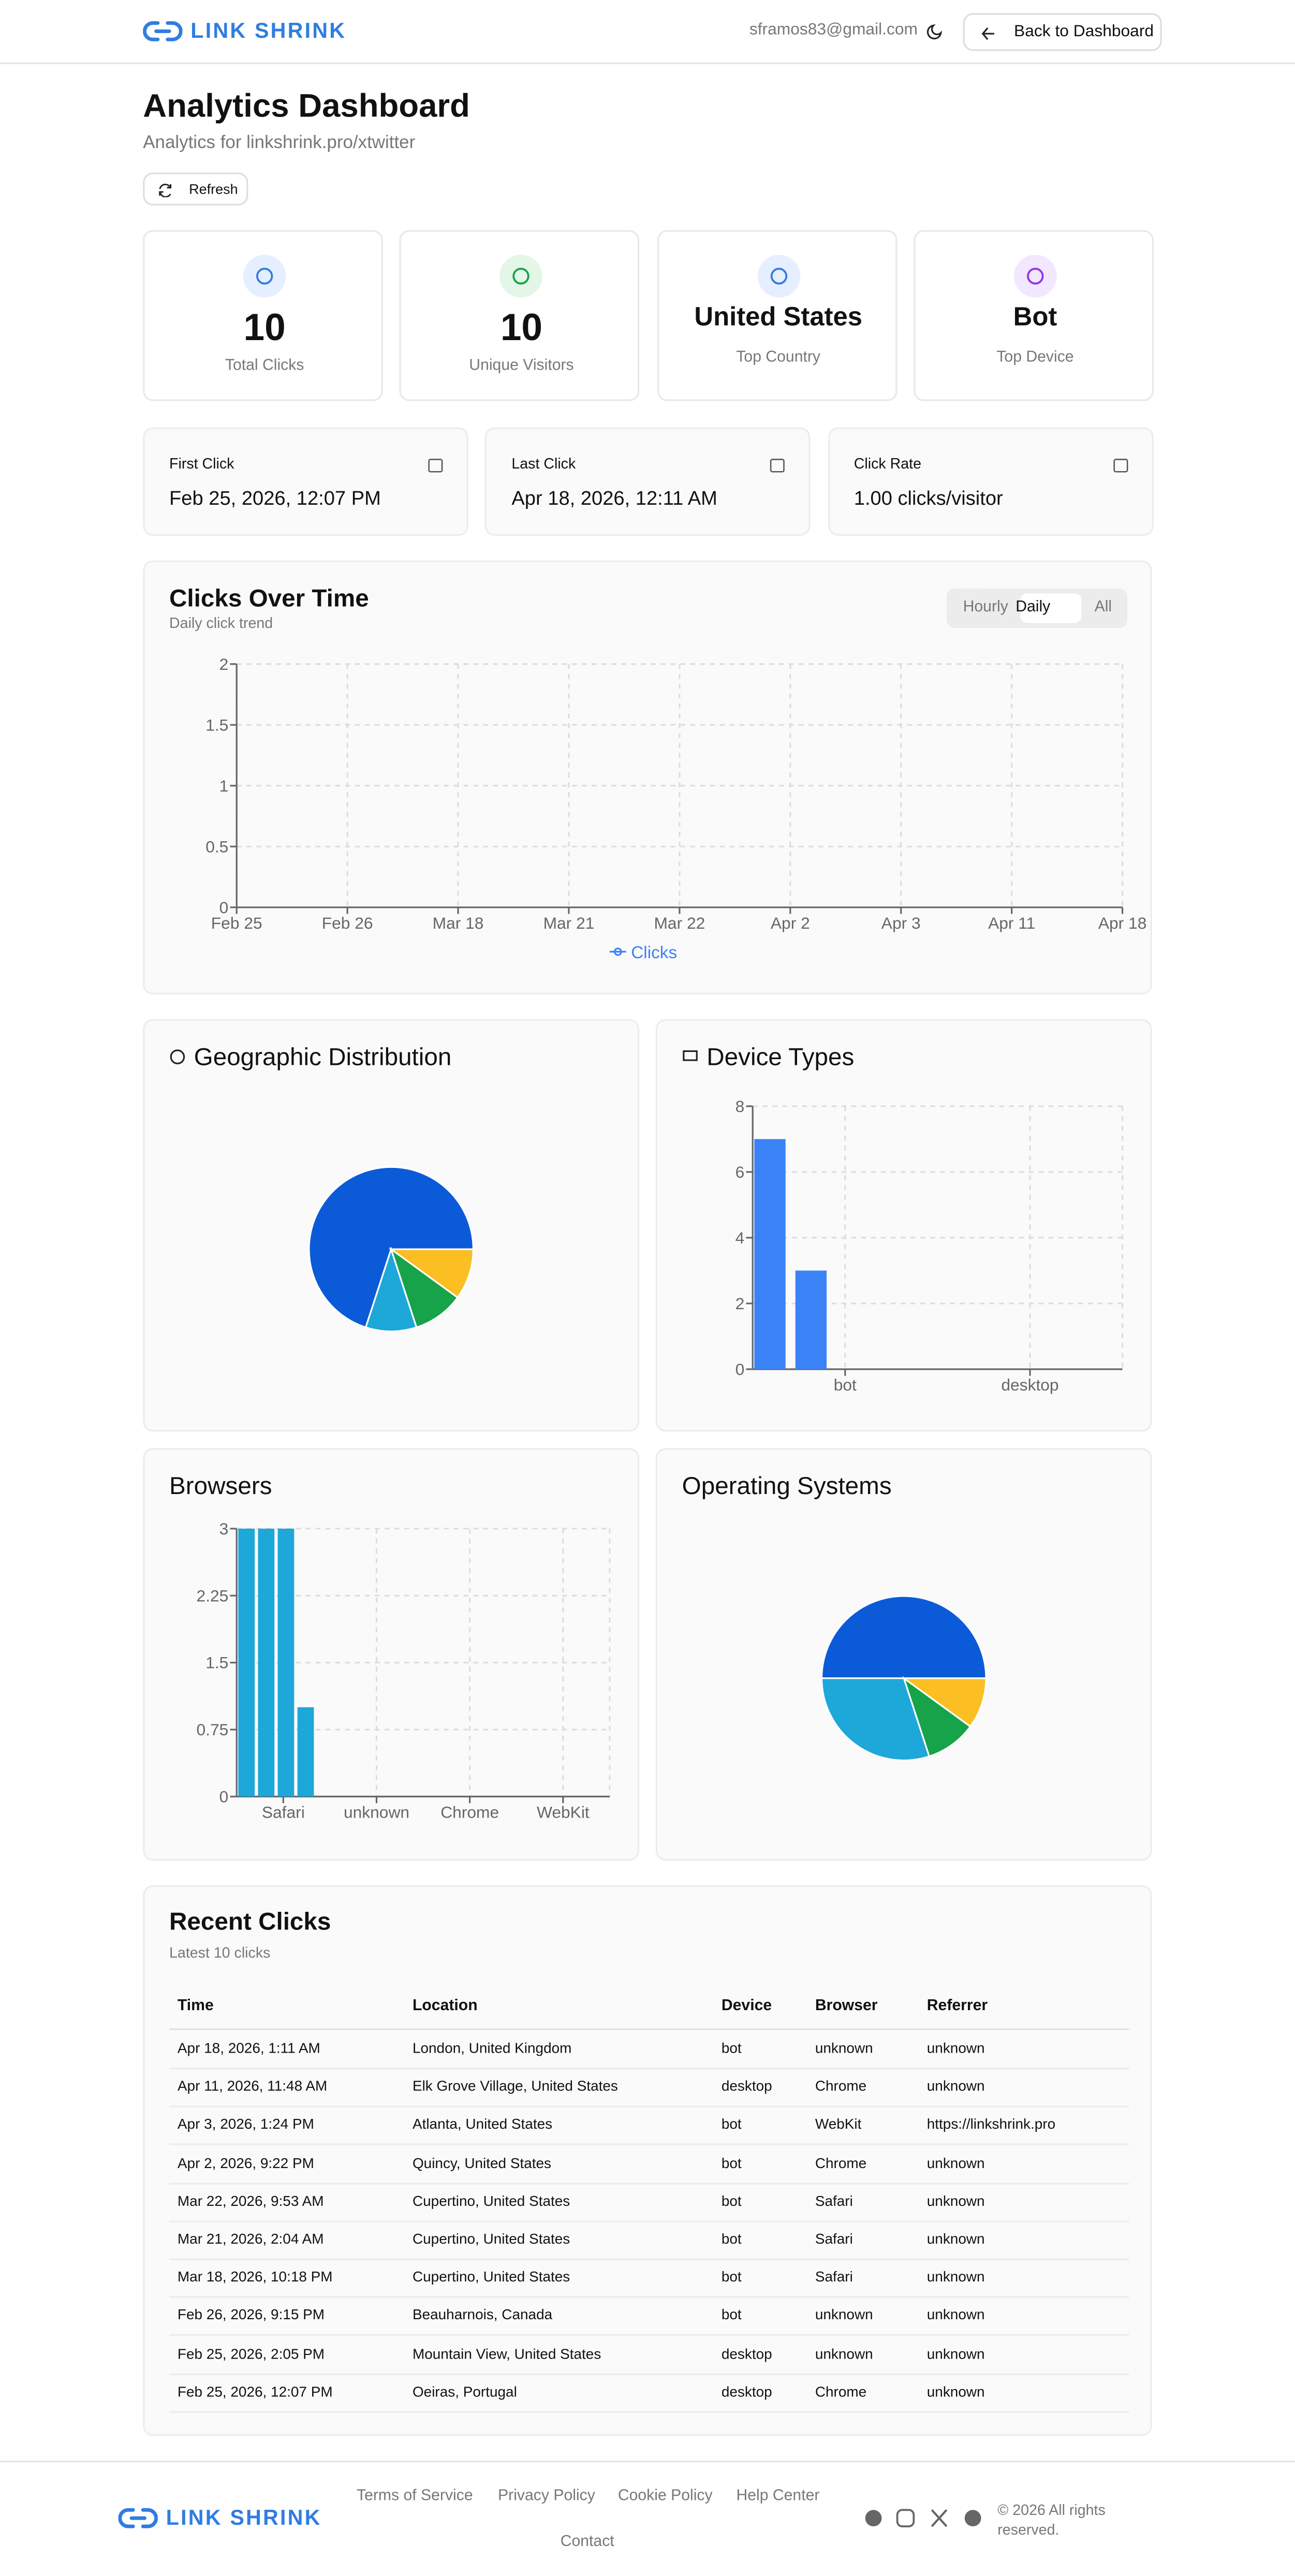 The width and height of the screenshot is (1295, 2576). What do you see at coordinates (283, 1813) in the screenshot?
I see `x-tick-label: Safari` at bounding box center [283, 1813].